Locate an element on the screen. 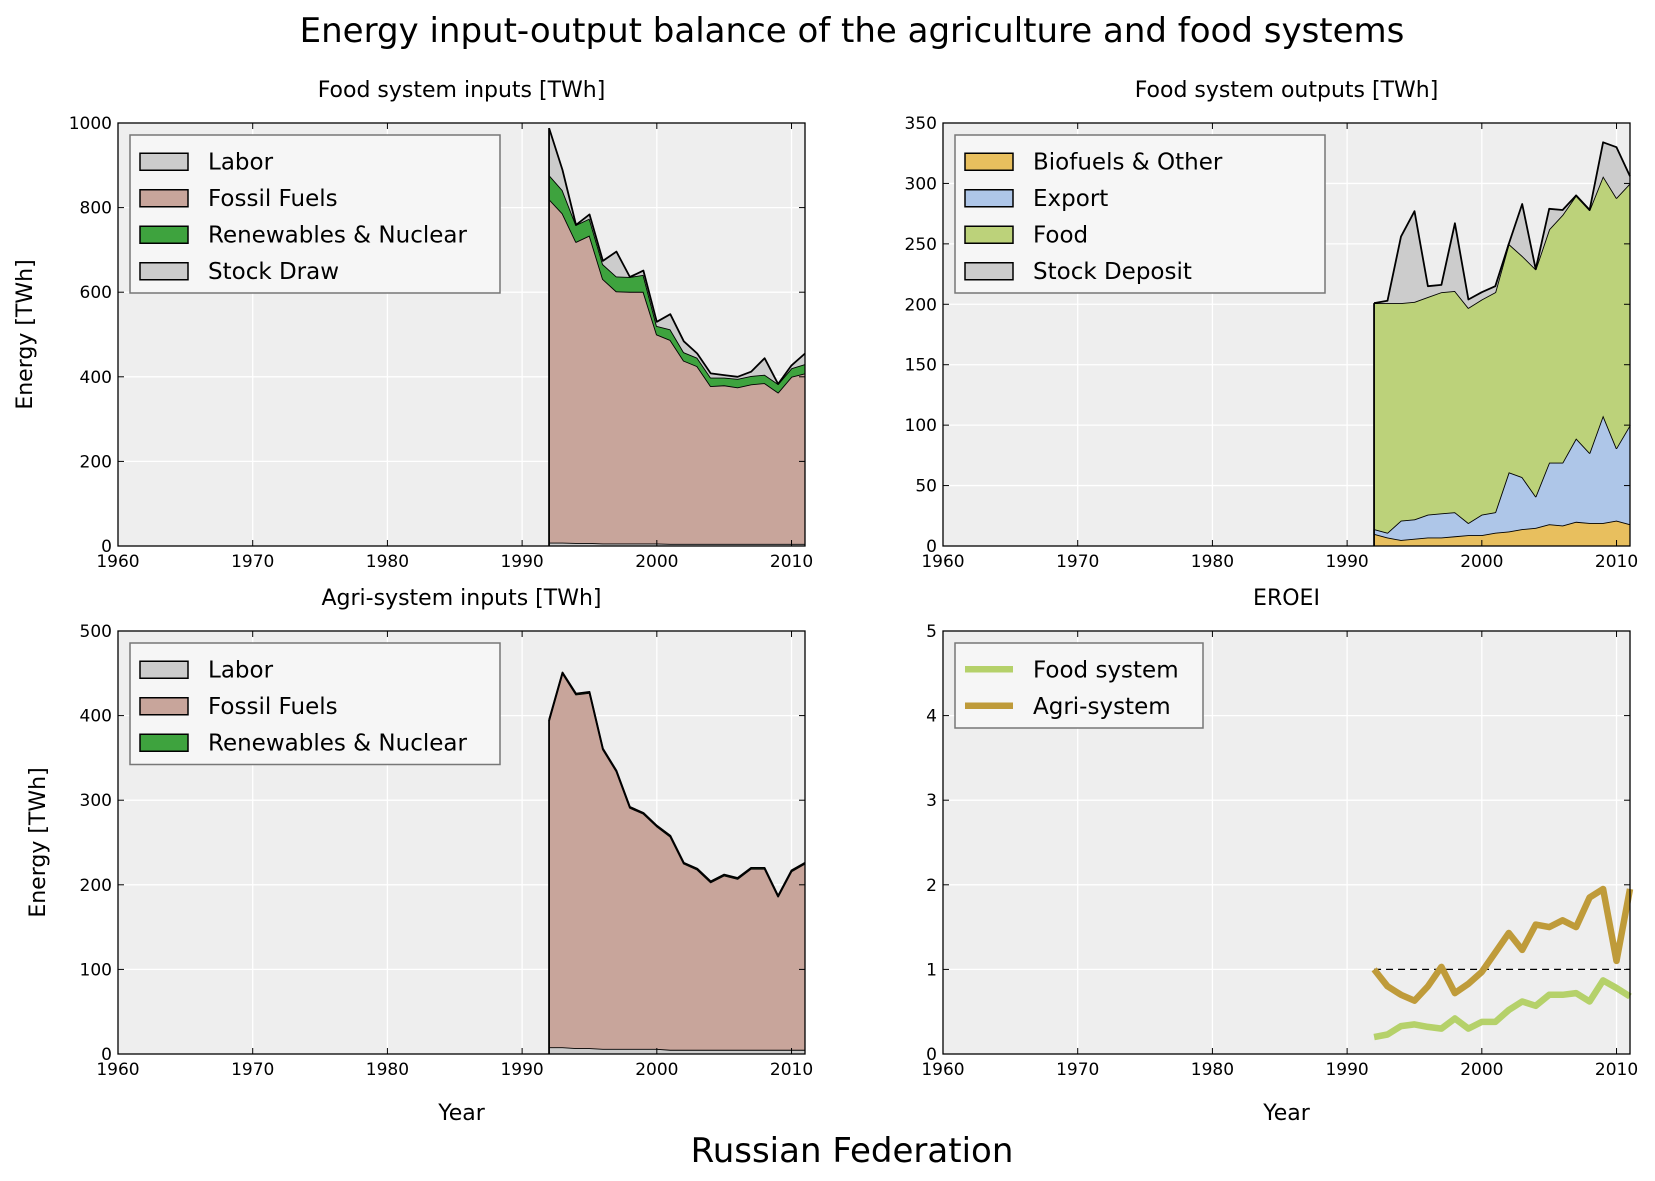 The image size is (1655, 1181). y-tick-label: 500 is located at coordinates (96, 632).